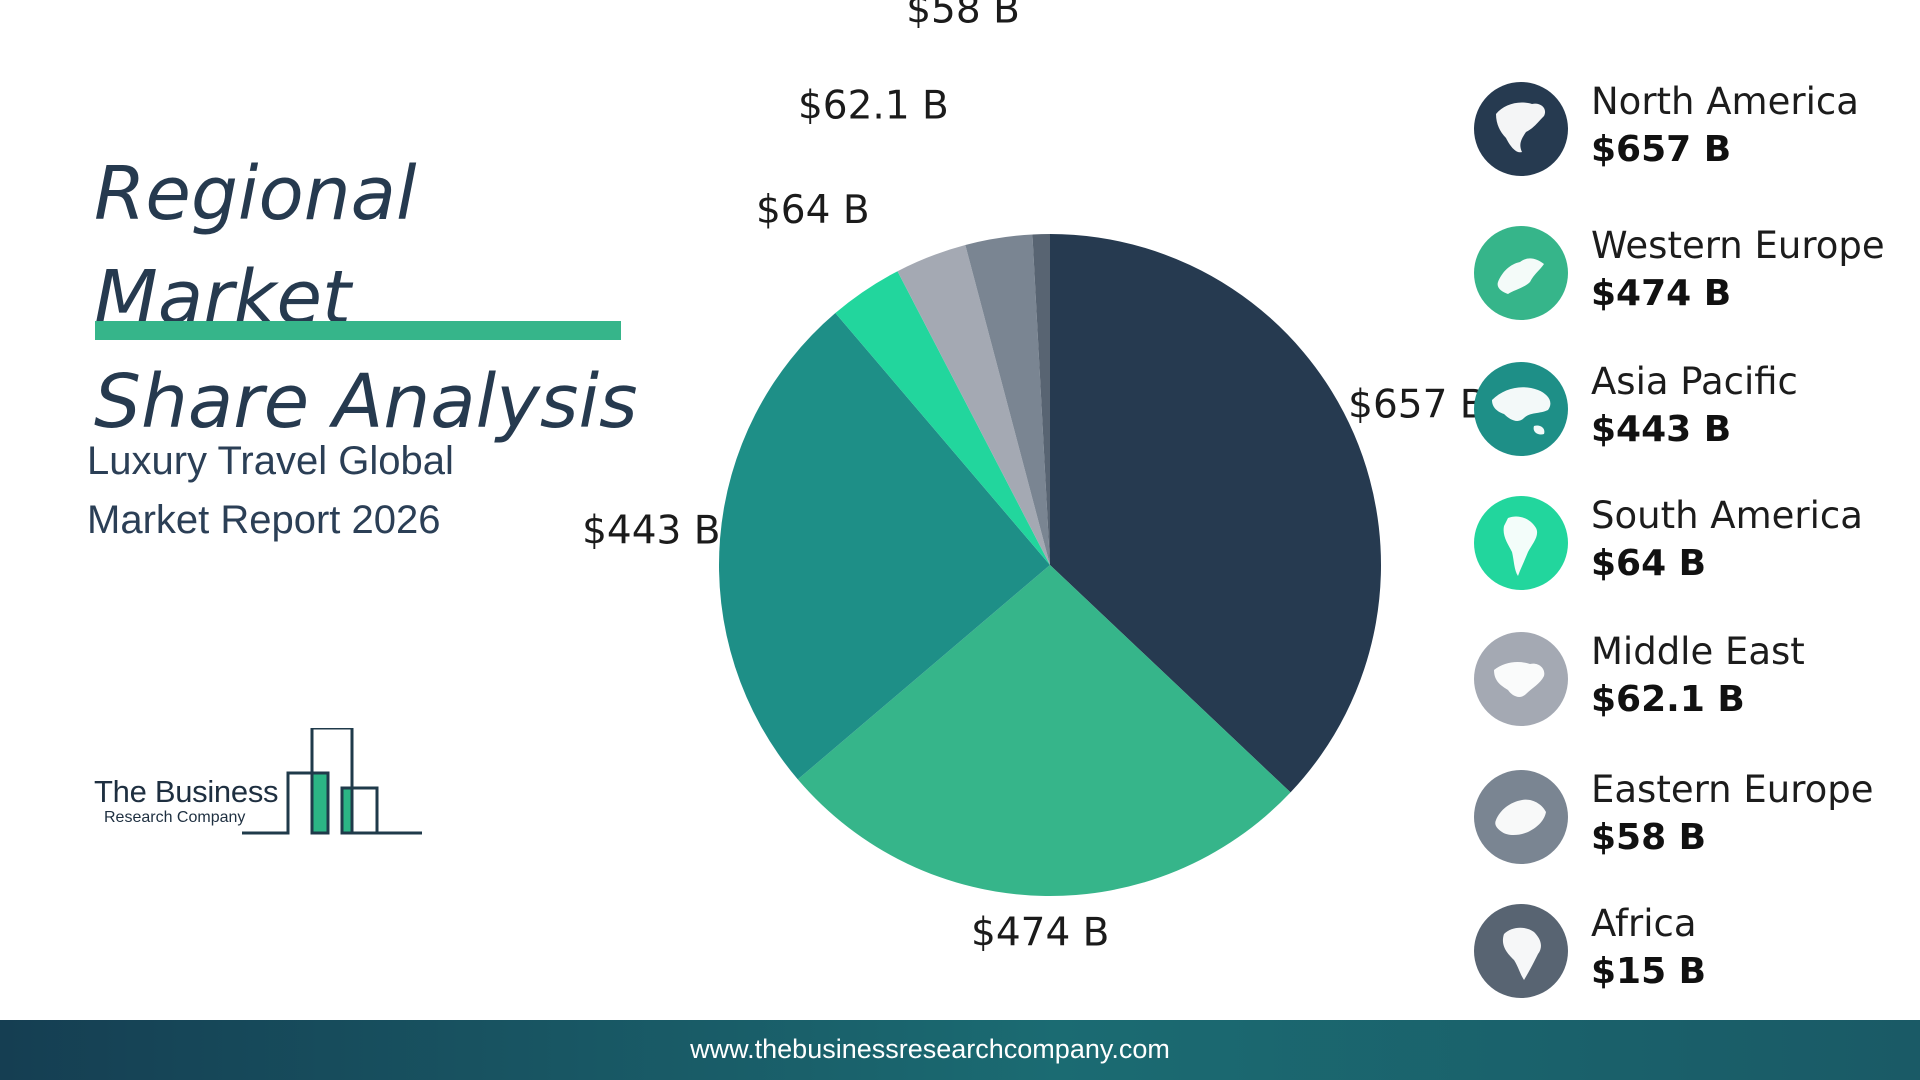 The height and width of the screenshot is (1080, 1920). Describe the element at coordinates (813, 210) in the screenshot. I see `pie-label-south-america: $64 B` at that location.